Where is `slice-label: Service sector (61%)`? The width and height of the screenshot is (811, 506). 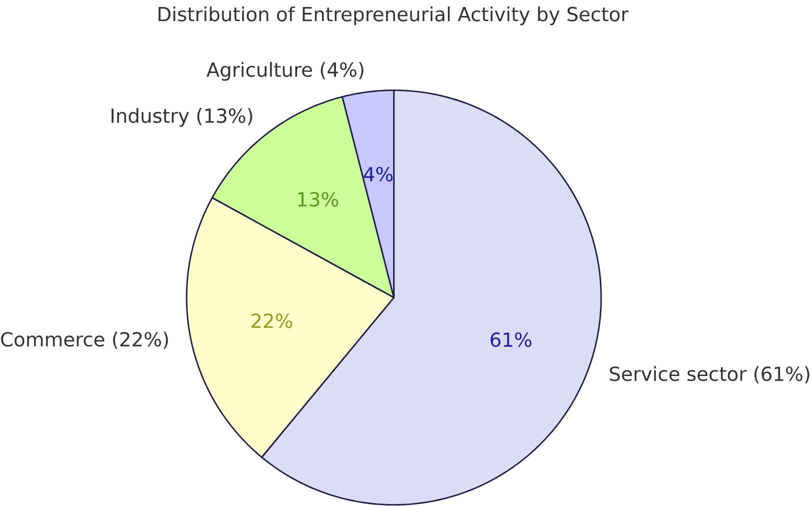
slice-label: Service sector (61%) is located at coordinates (710, 375).